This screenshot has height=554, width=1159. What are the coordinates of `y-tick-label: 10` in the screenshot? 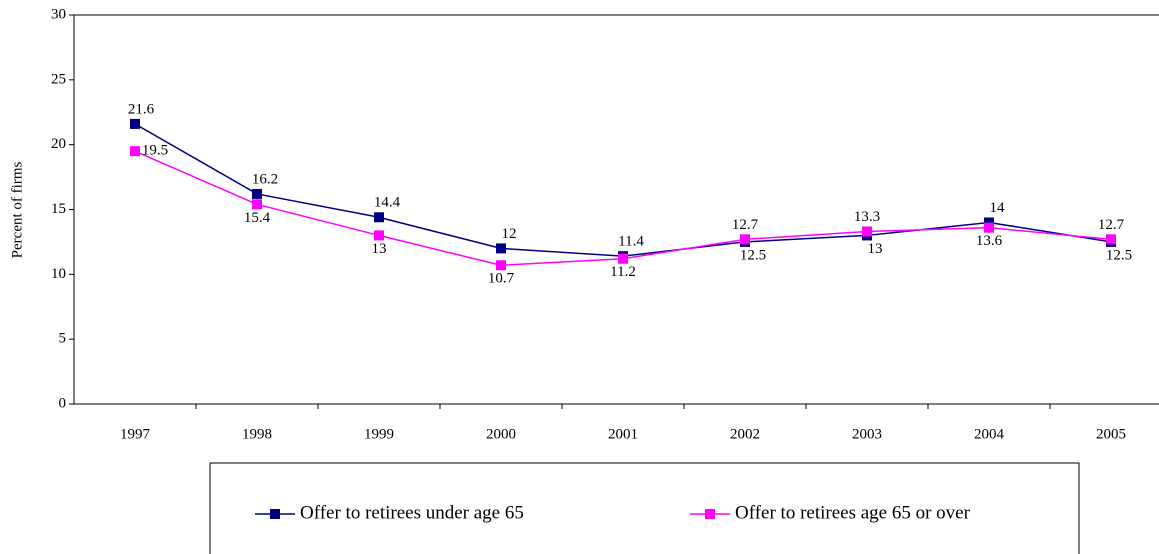 It's located at (58, 274).